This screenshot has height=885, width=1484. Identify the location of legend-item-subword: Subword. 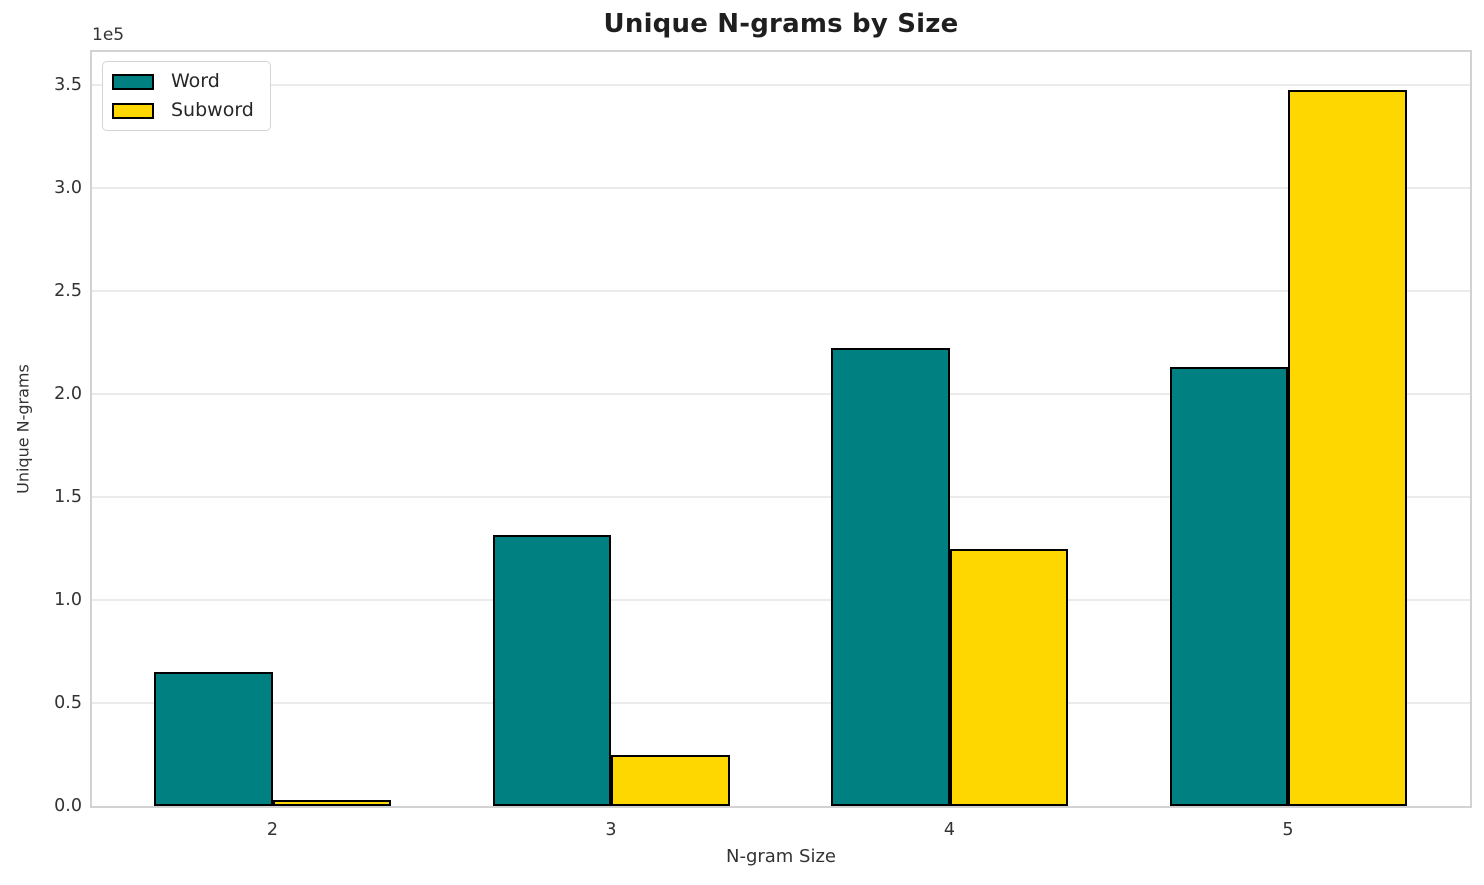
(183, 110).